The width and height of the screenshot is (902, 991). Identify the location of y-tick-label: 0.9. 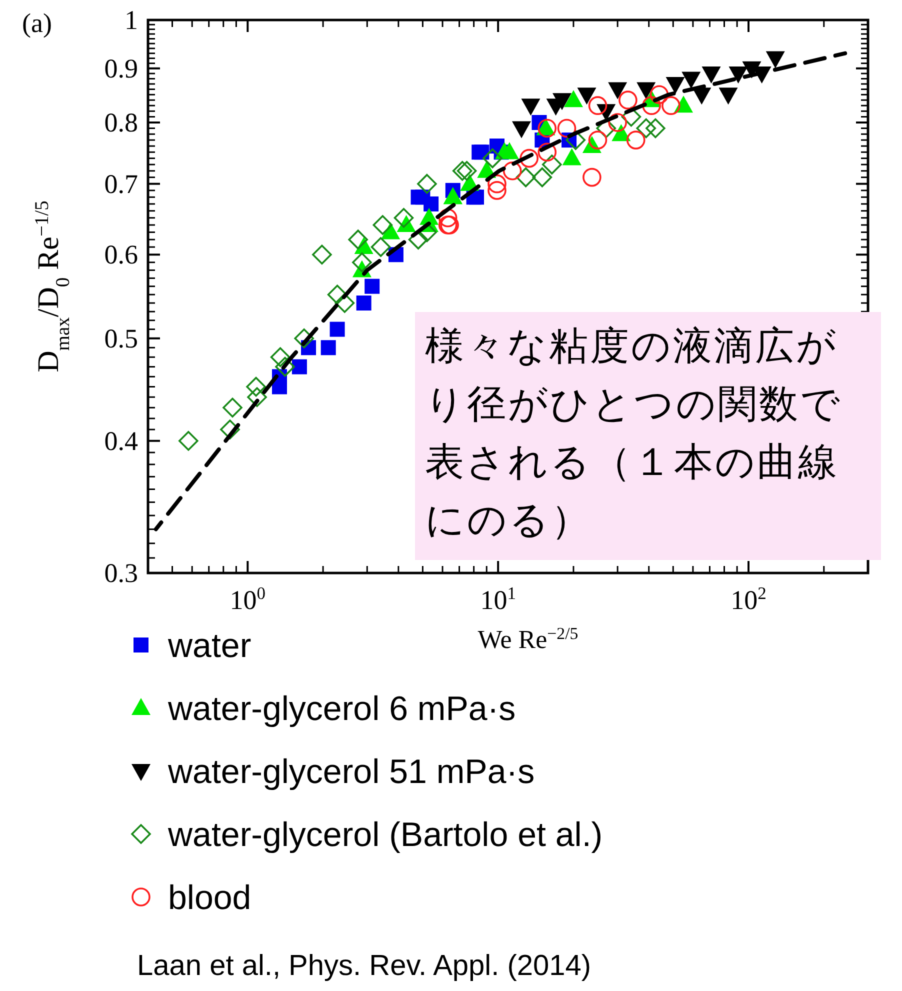
(121, 68).